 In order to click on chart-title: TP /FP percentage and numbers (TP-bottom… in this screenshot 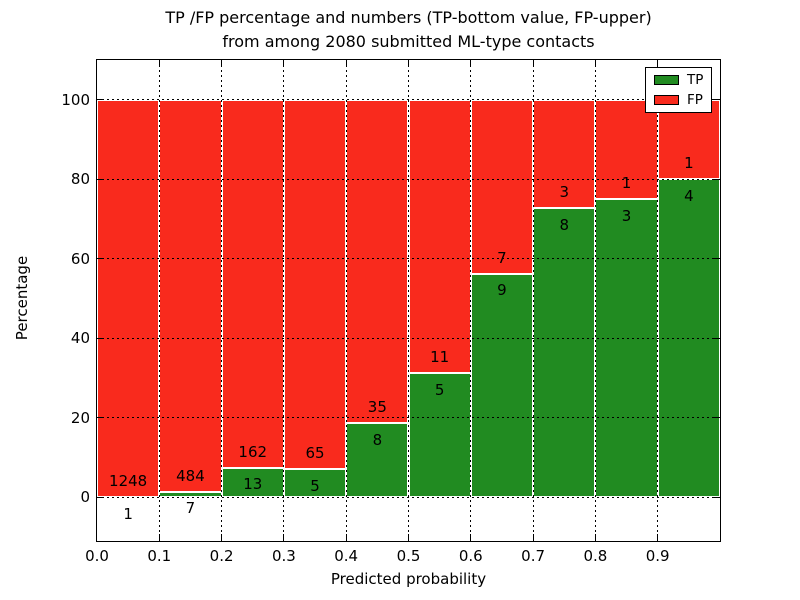, I will do `click(408, 30)`.